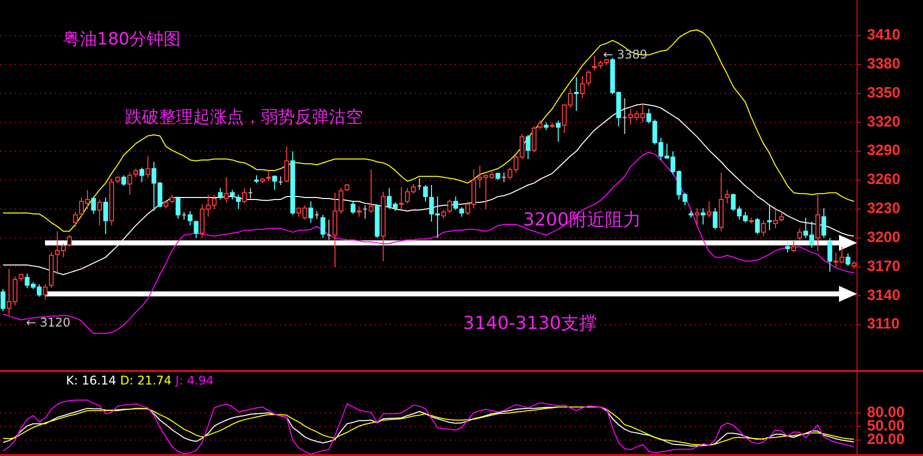 Image resolution: width=923 pixels, height=456 pixels. Describe the element at coordinates (625, 54) in the screenshot. I see `annotation: ← 3389` at that location.